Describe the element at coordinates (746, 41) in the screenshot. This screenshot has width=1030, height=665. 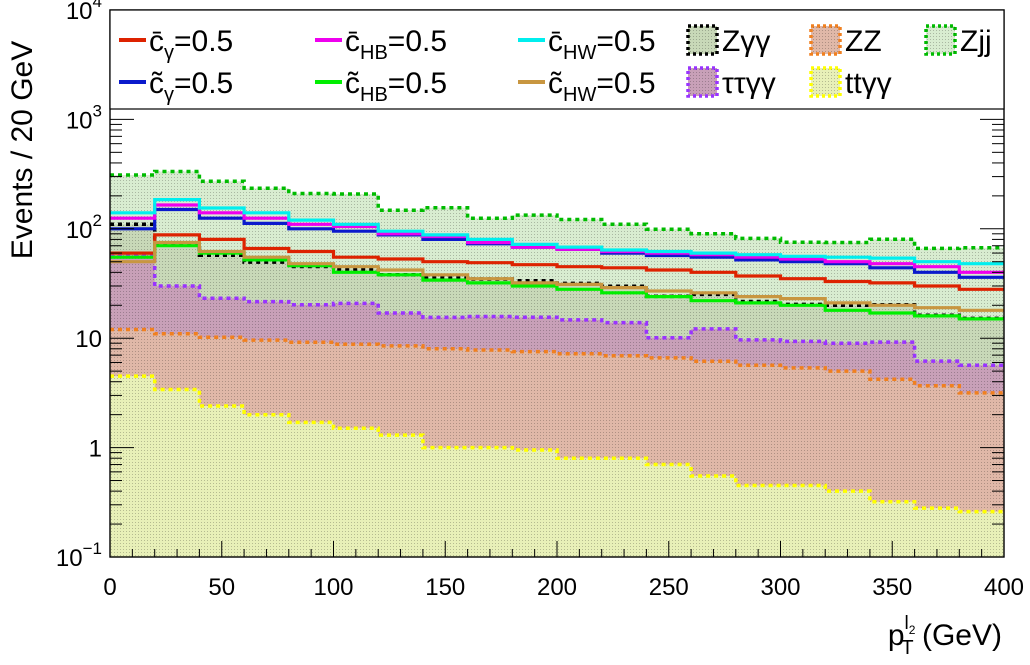
I see `legend-label-Zgg: Zγγ` at that location.